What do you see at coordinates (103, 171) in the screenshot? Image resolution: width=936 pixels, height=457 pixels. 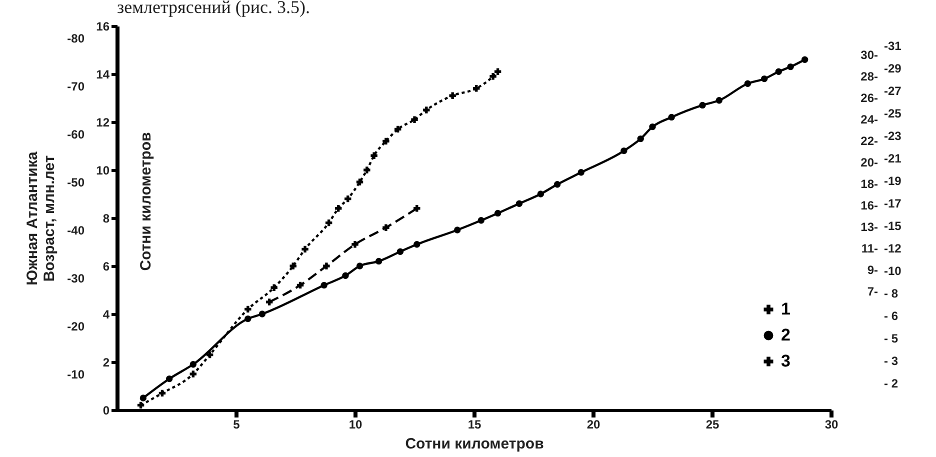 I see `y-tick-label: 10` at bounding box center [103, 171].